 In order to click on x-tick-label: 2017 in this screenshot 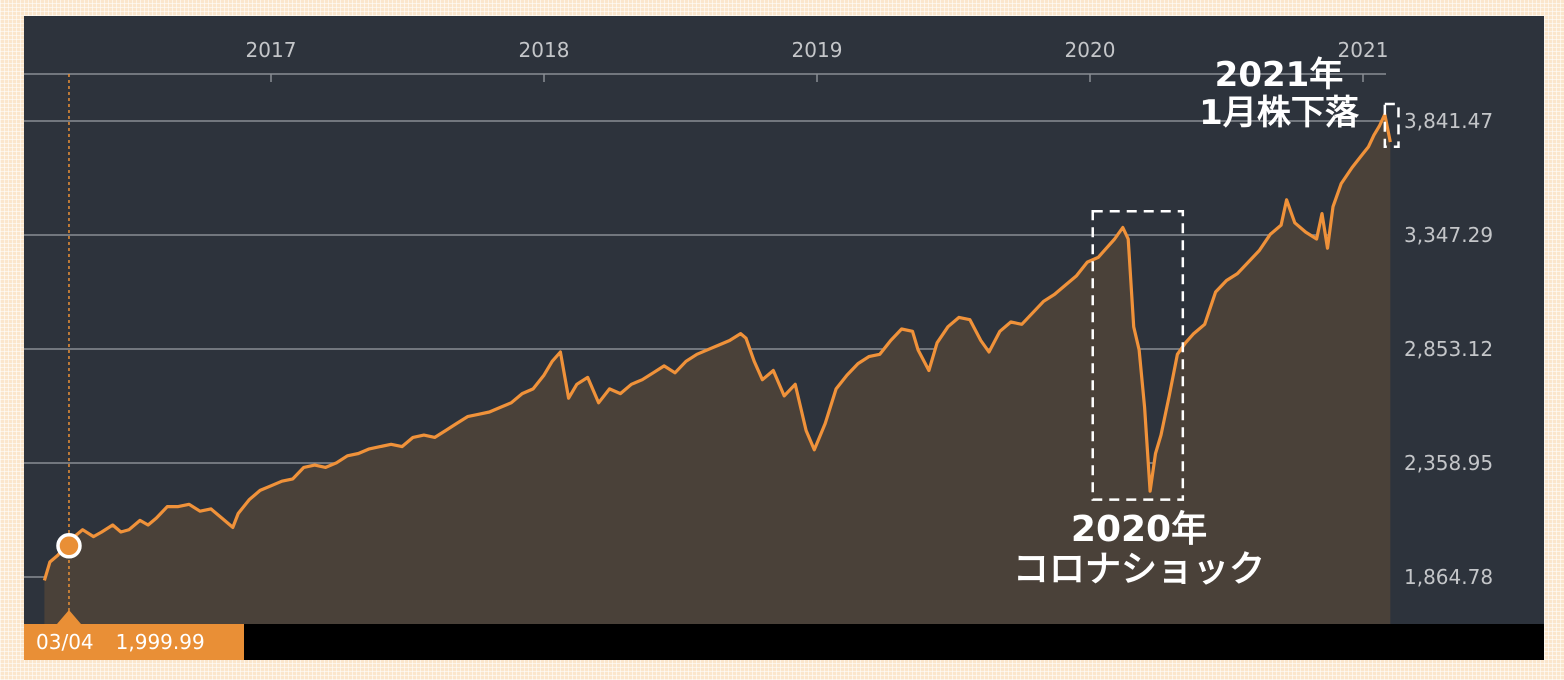, I will do `click(271, 50)`.